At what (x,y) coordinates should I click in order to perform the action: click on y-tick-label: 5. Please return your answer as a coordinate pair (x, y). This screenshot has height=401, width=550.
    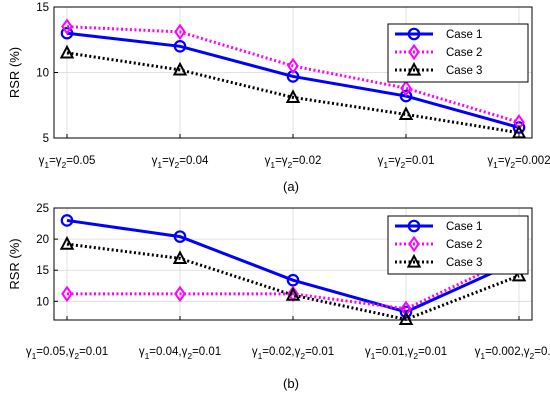
    Looking at the image, I should click on (46, 139).